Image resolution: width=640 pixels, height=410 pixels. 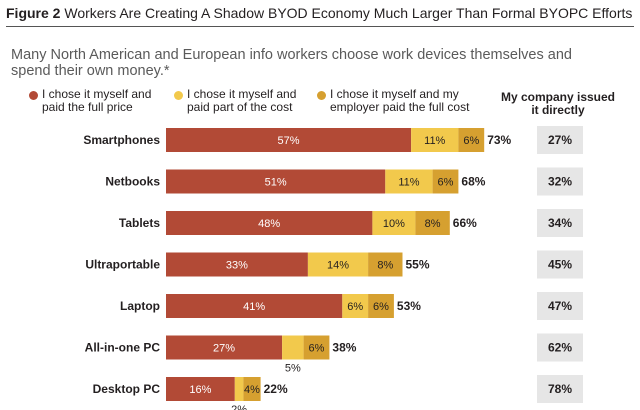 What do you see at coordinates (127, 389) in the screenshot?
I see `category-label: Desktop PC` at bounding box center [127, 389].